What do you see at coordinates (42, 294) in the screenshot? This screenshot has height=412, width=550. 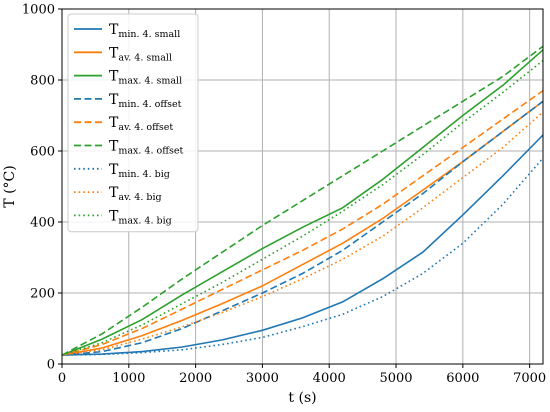 I see `y-tick-label: 200` at bounding box center [42, 294].